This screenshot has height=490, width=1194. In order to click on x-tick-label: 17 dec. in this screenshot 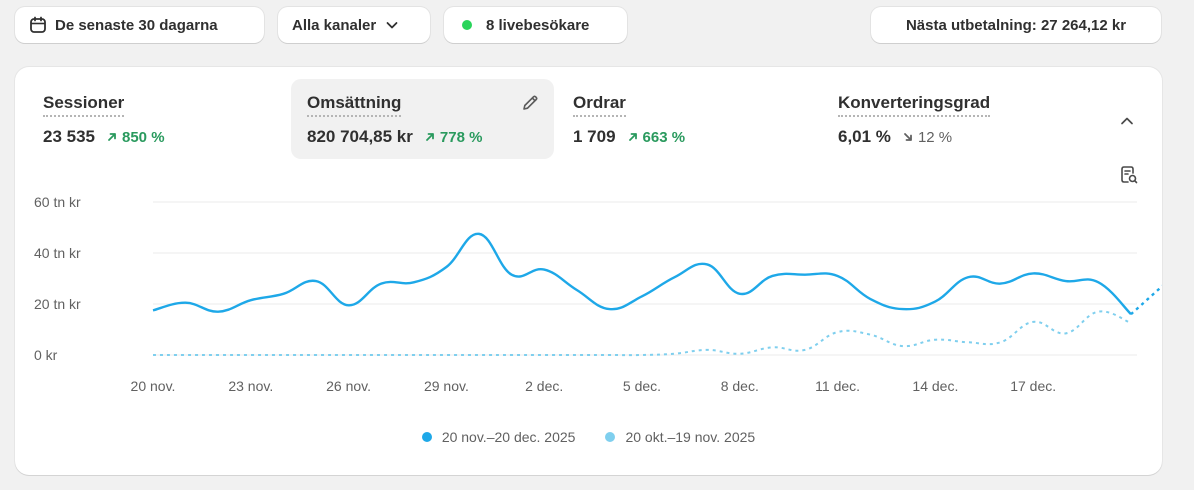, I will do `click(1033, 386)`.